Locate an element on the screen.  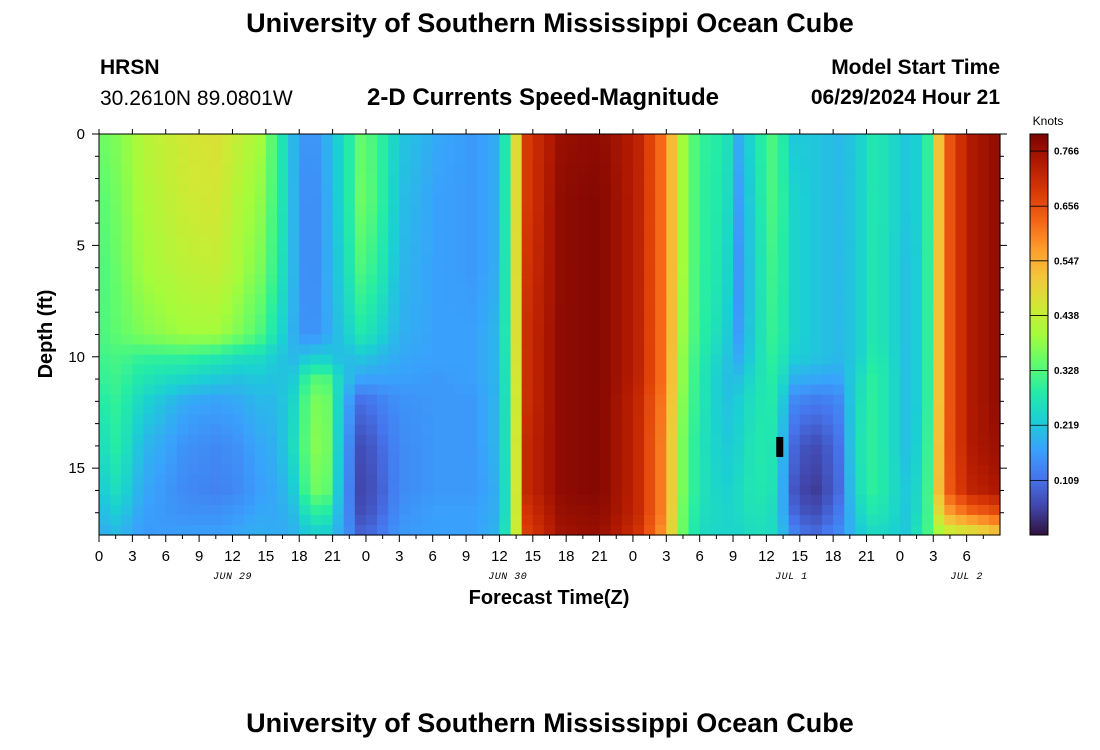
x-tick-label: 18 is located at coordinates (299, 556).